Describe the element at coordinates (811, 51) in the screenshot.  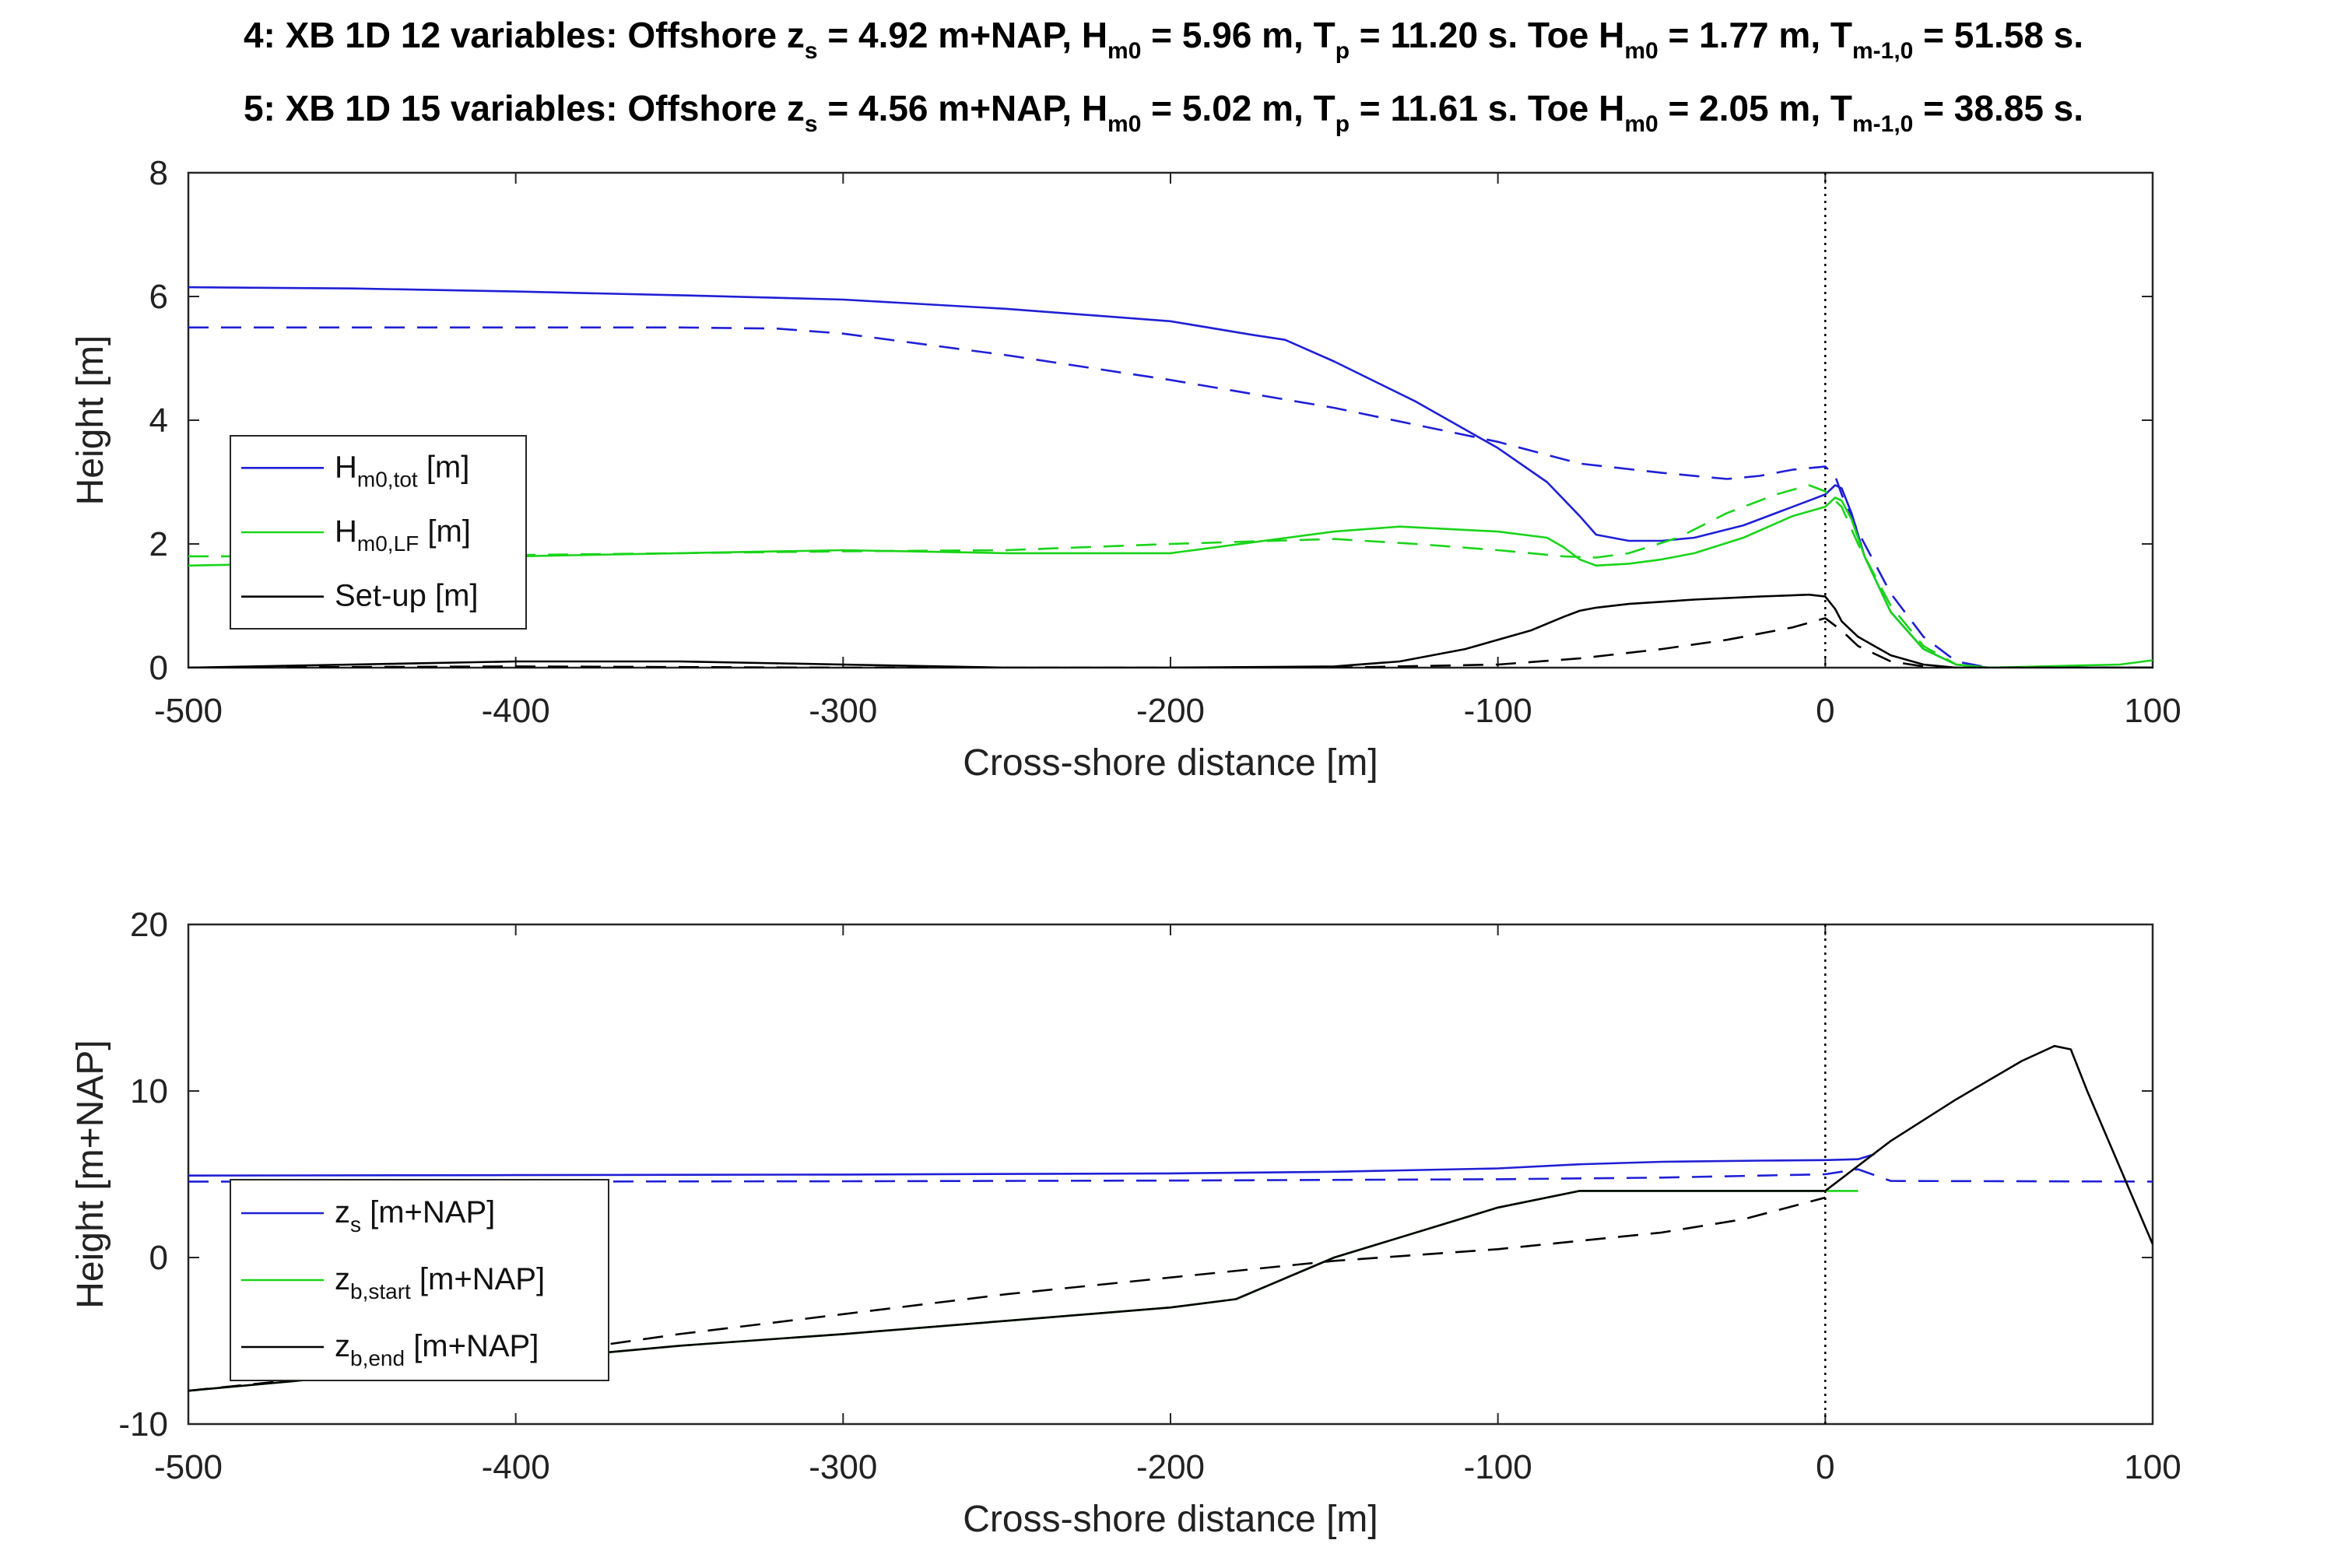
I see `title1-zs-sub: s` at that location.